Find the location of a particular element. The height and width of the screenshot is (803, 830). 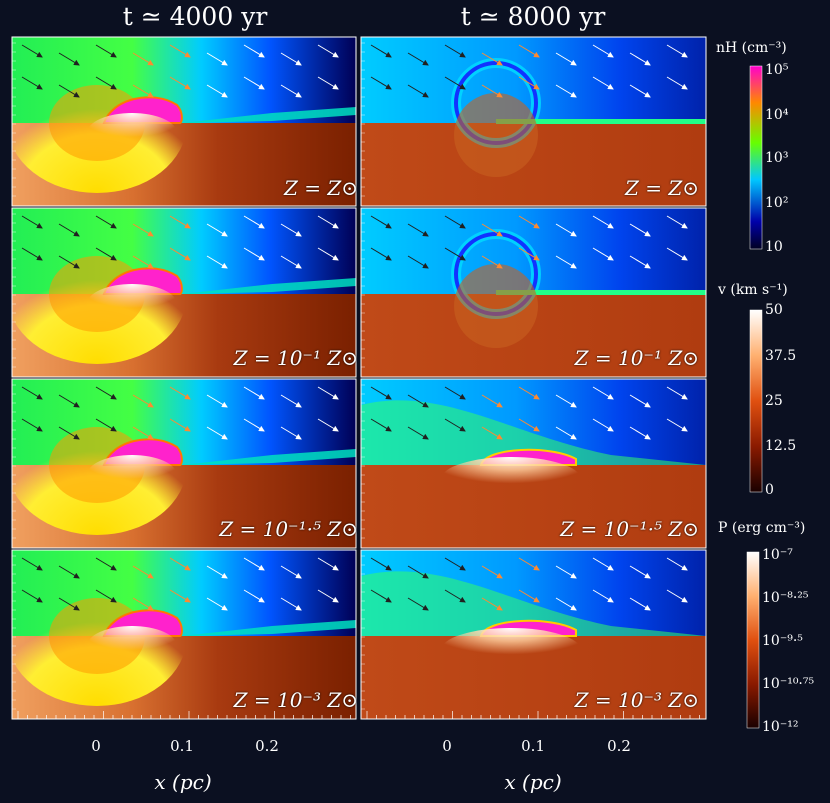

metallicity-label-r2-left: Z = 10⁻¹·⁵ Z⊙ is located at coordinates (288, 529).